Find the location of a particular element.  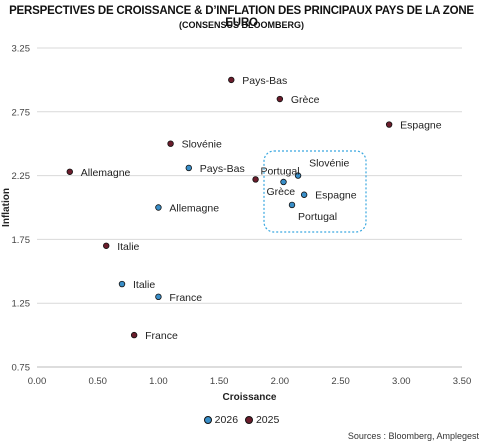

x-tick-label: 3.00 is located at coordinates (401, 381).